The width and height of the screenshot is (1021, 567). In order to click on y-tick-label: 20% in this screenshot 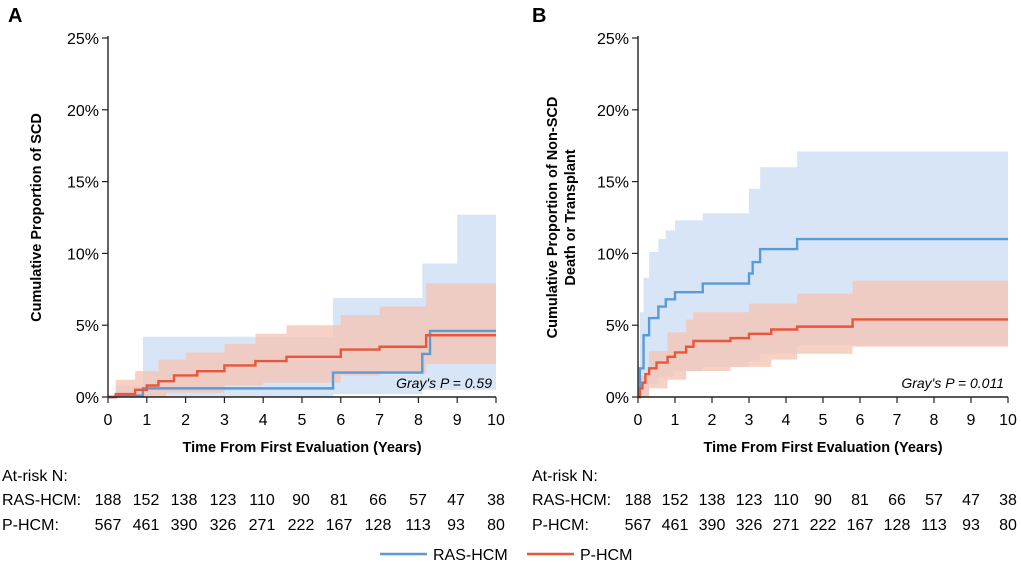, I will do `click(83, 111)`.